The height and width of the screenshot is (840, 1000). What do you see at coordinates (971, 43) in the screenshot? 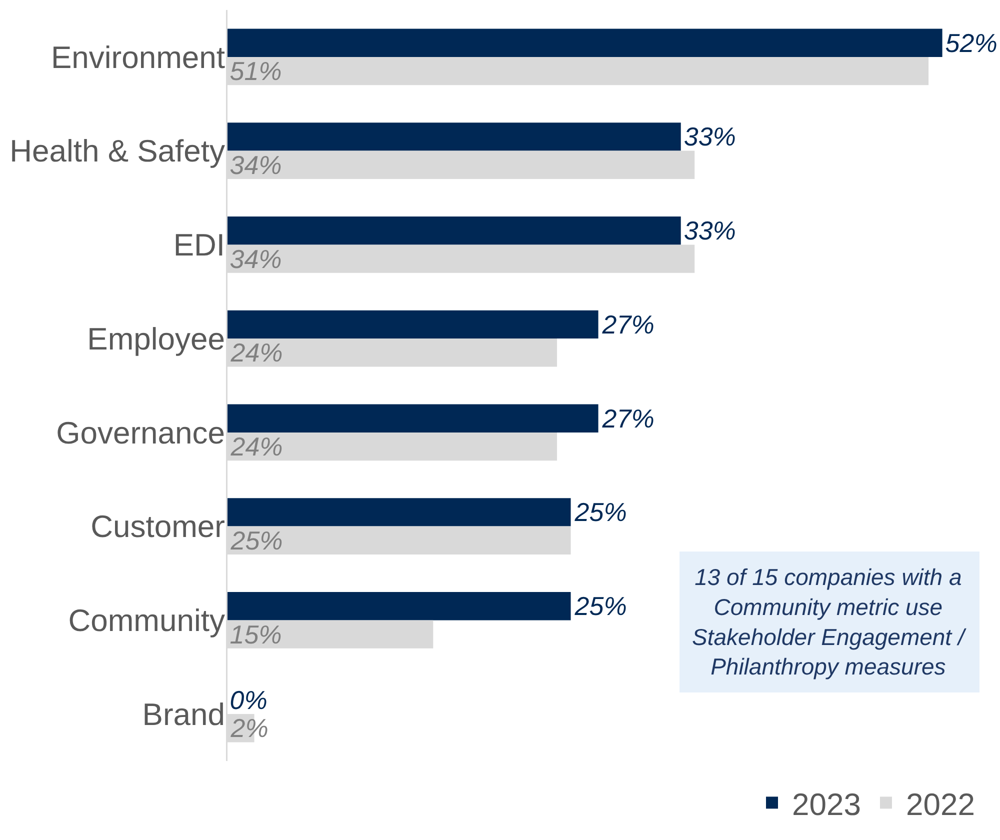
I see `data-label: 52%` at bounding box center [971, 43].